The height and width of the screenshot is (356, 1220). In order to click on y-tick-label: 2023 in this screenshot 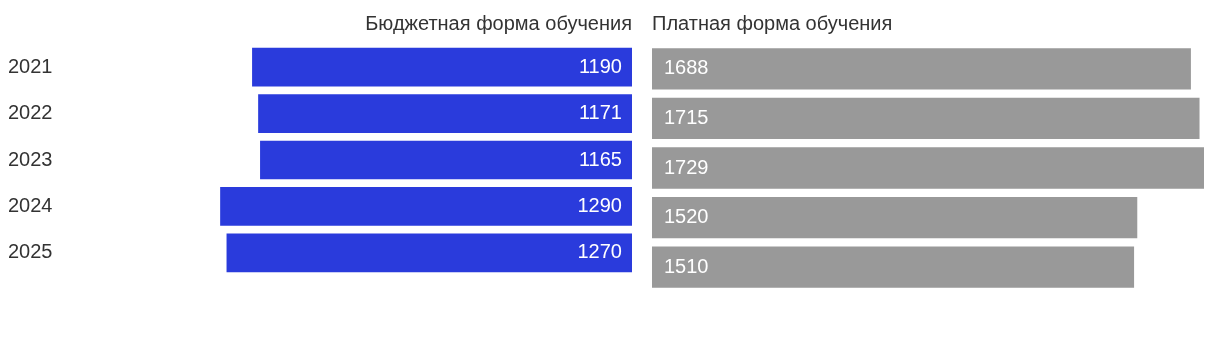, I will do `click(30, 158)`.